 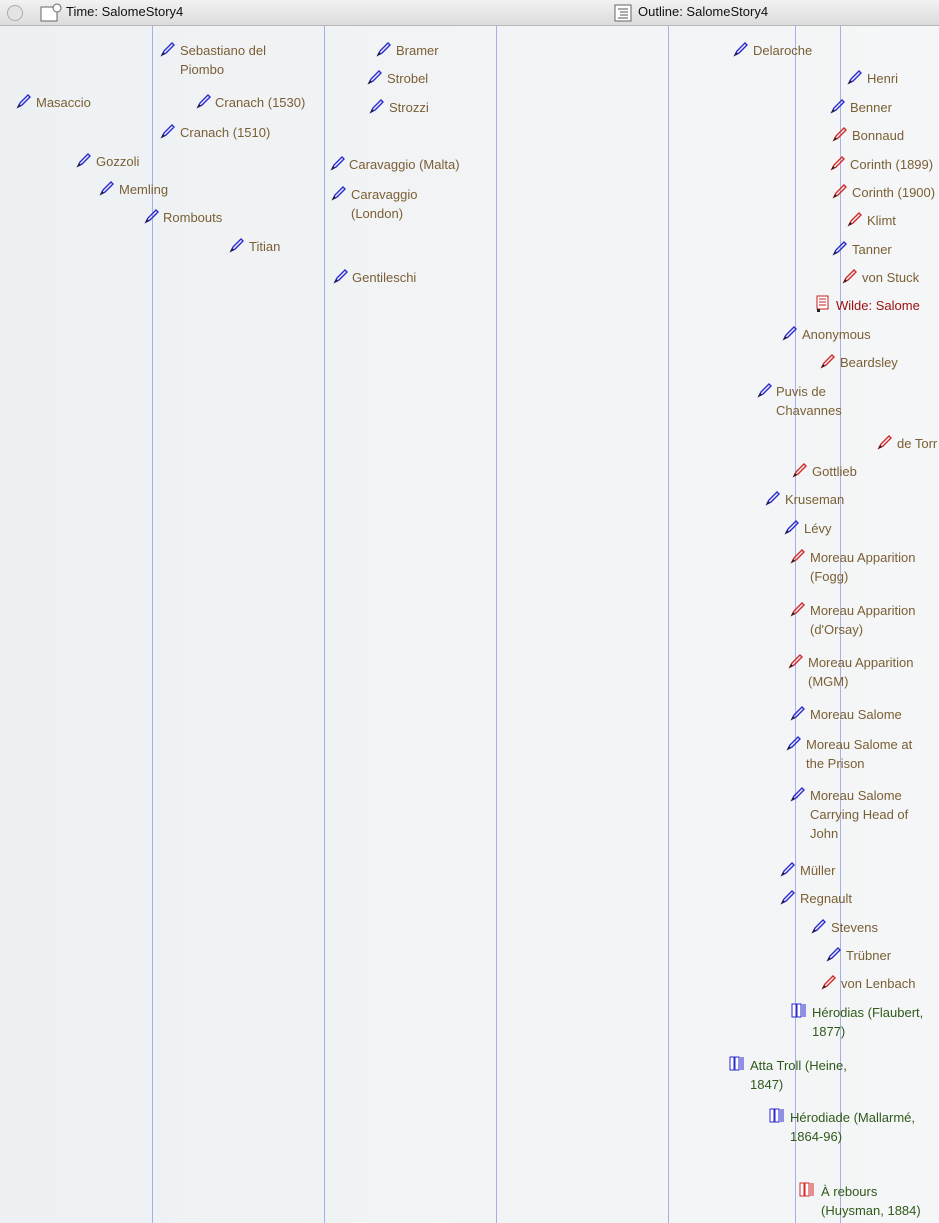 What do you see at coordinates (863, 620) in the screenshot?
I see `note-label: Moreau Apparition (d'Orsay)` at bounding box center [863, 620].